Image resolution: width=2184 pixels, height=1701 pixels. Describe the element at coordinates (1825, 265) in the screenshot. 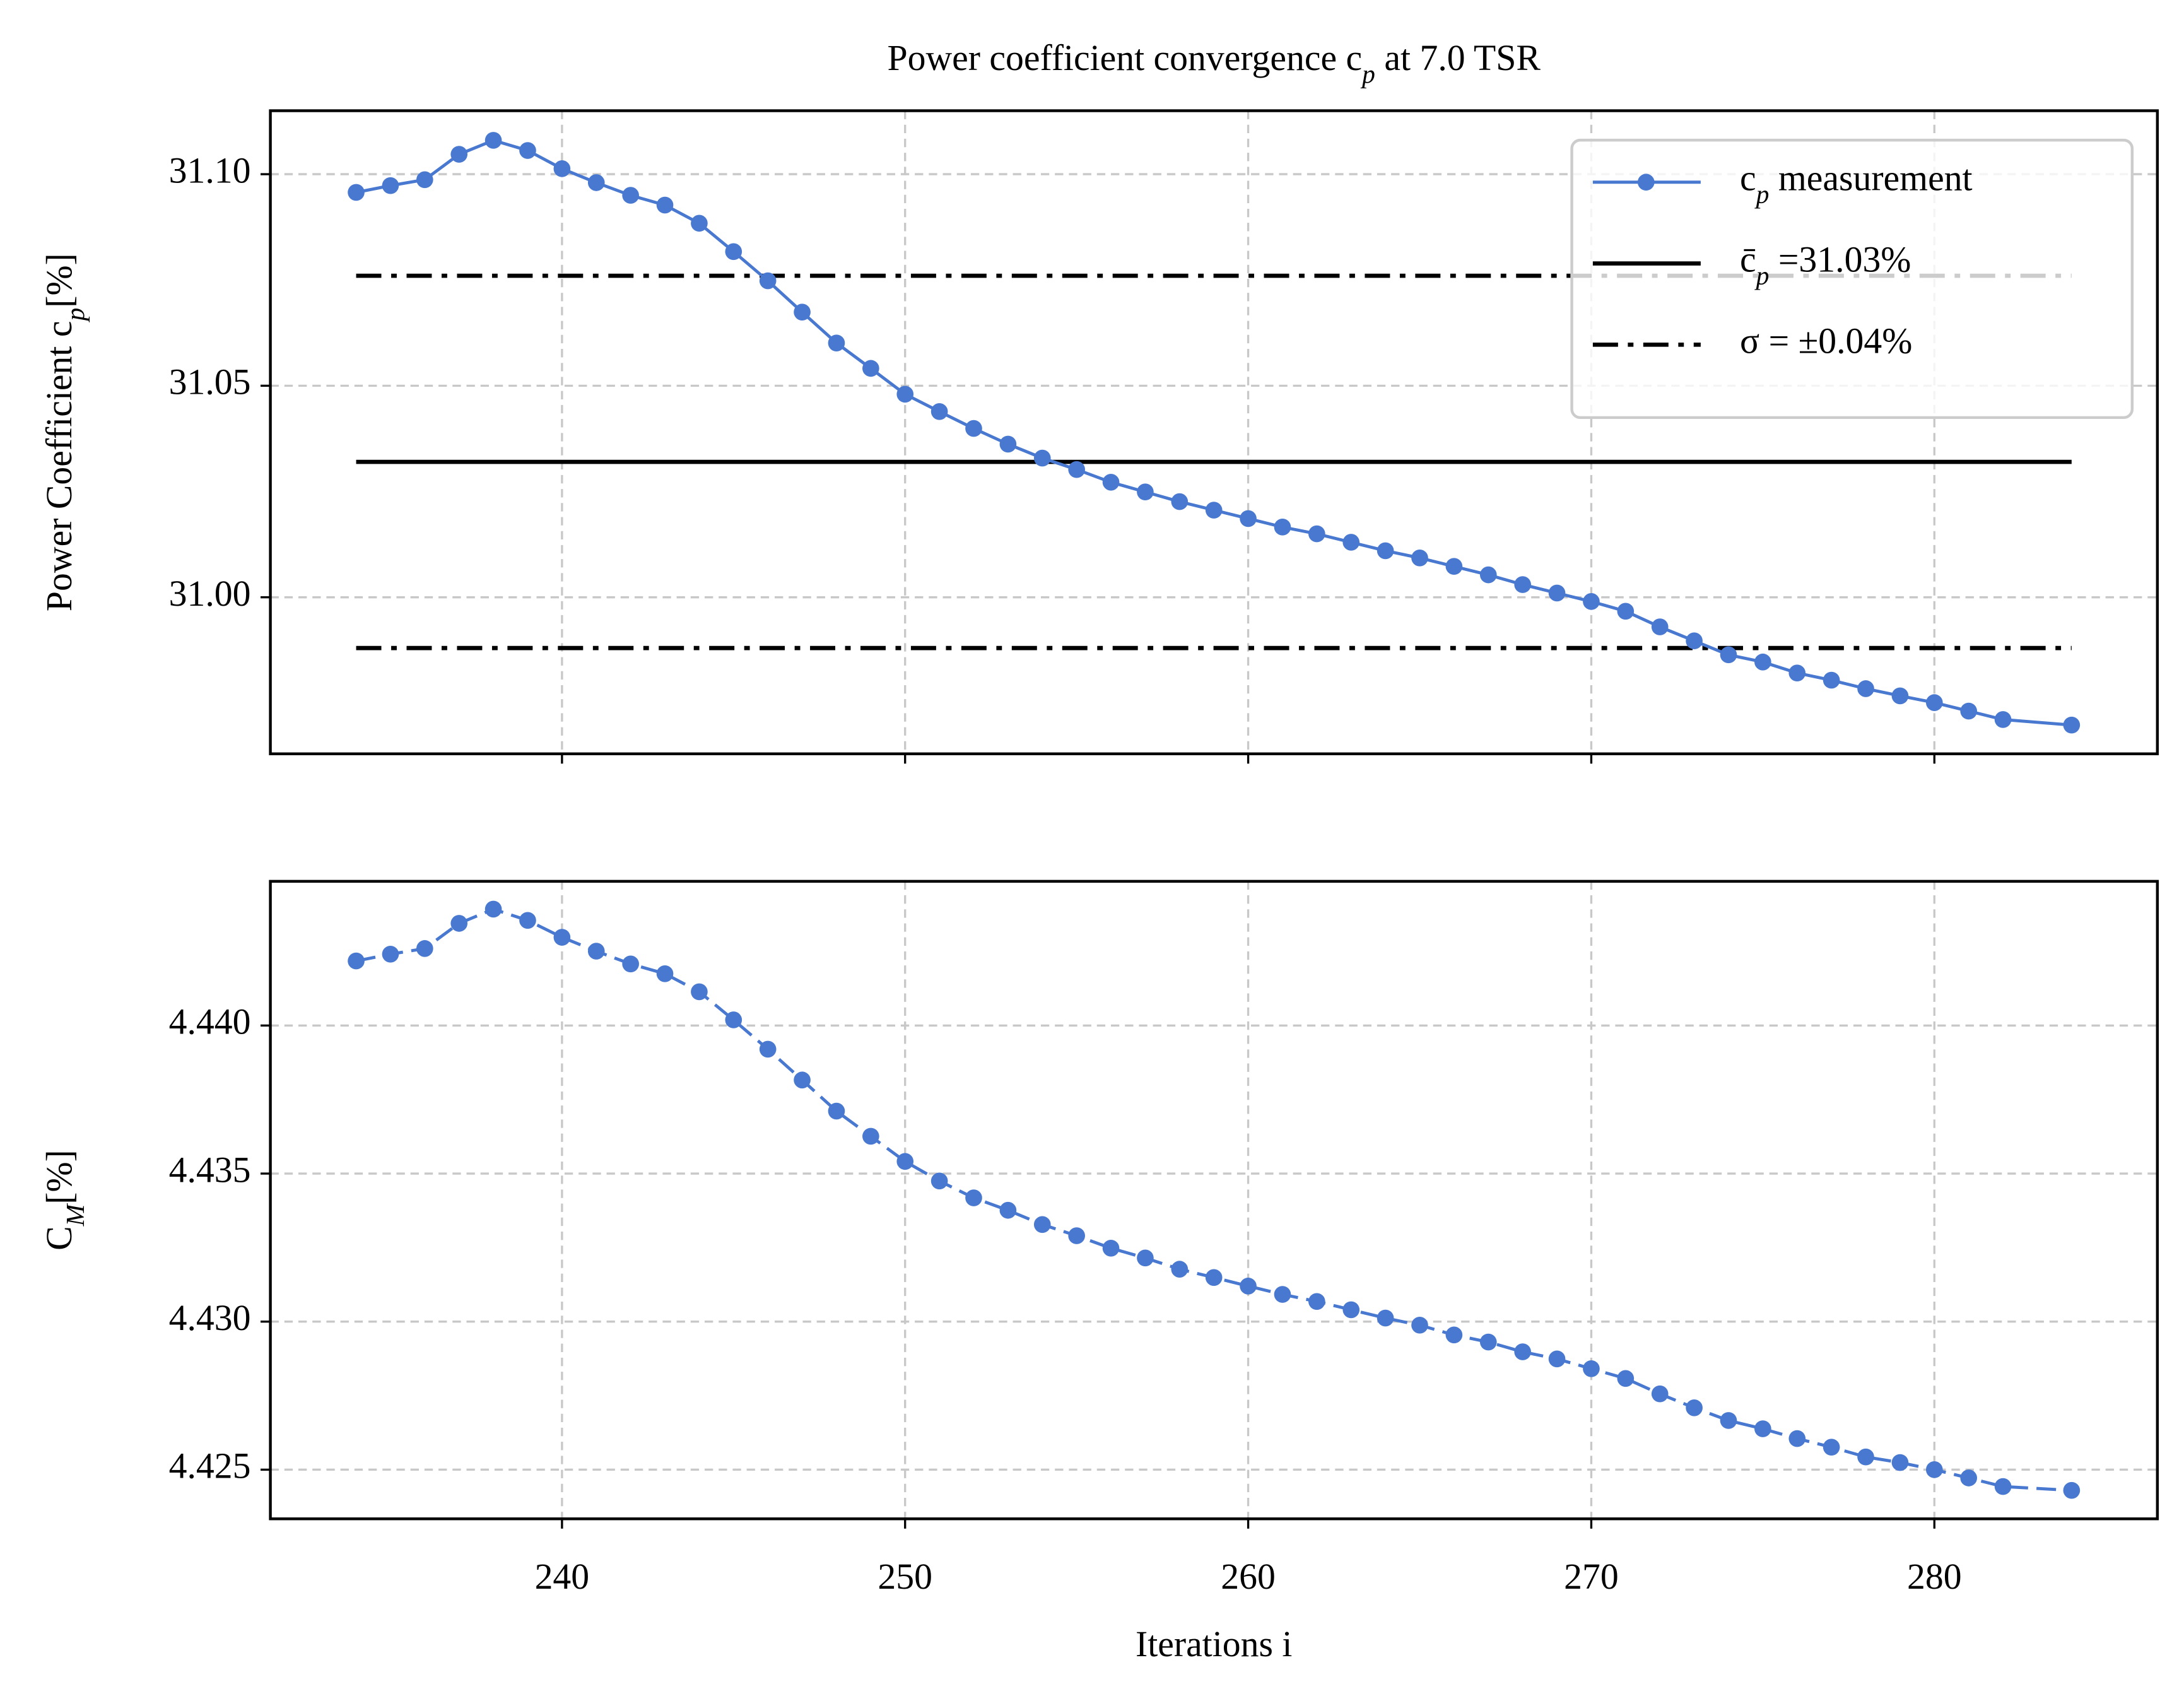

I see `legend-label: c̄p =31.03%` at that location.